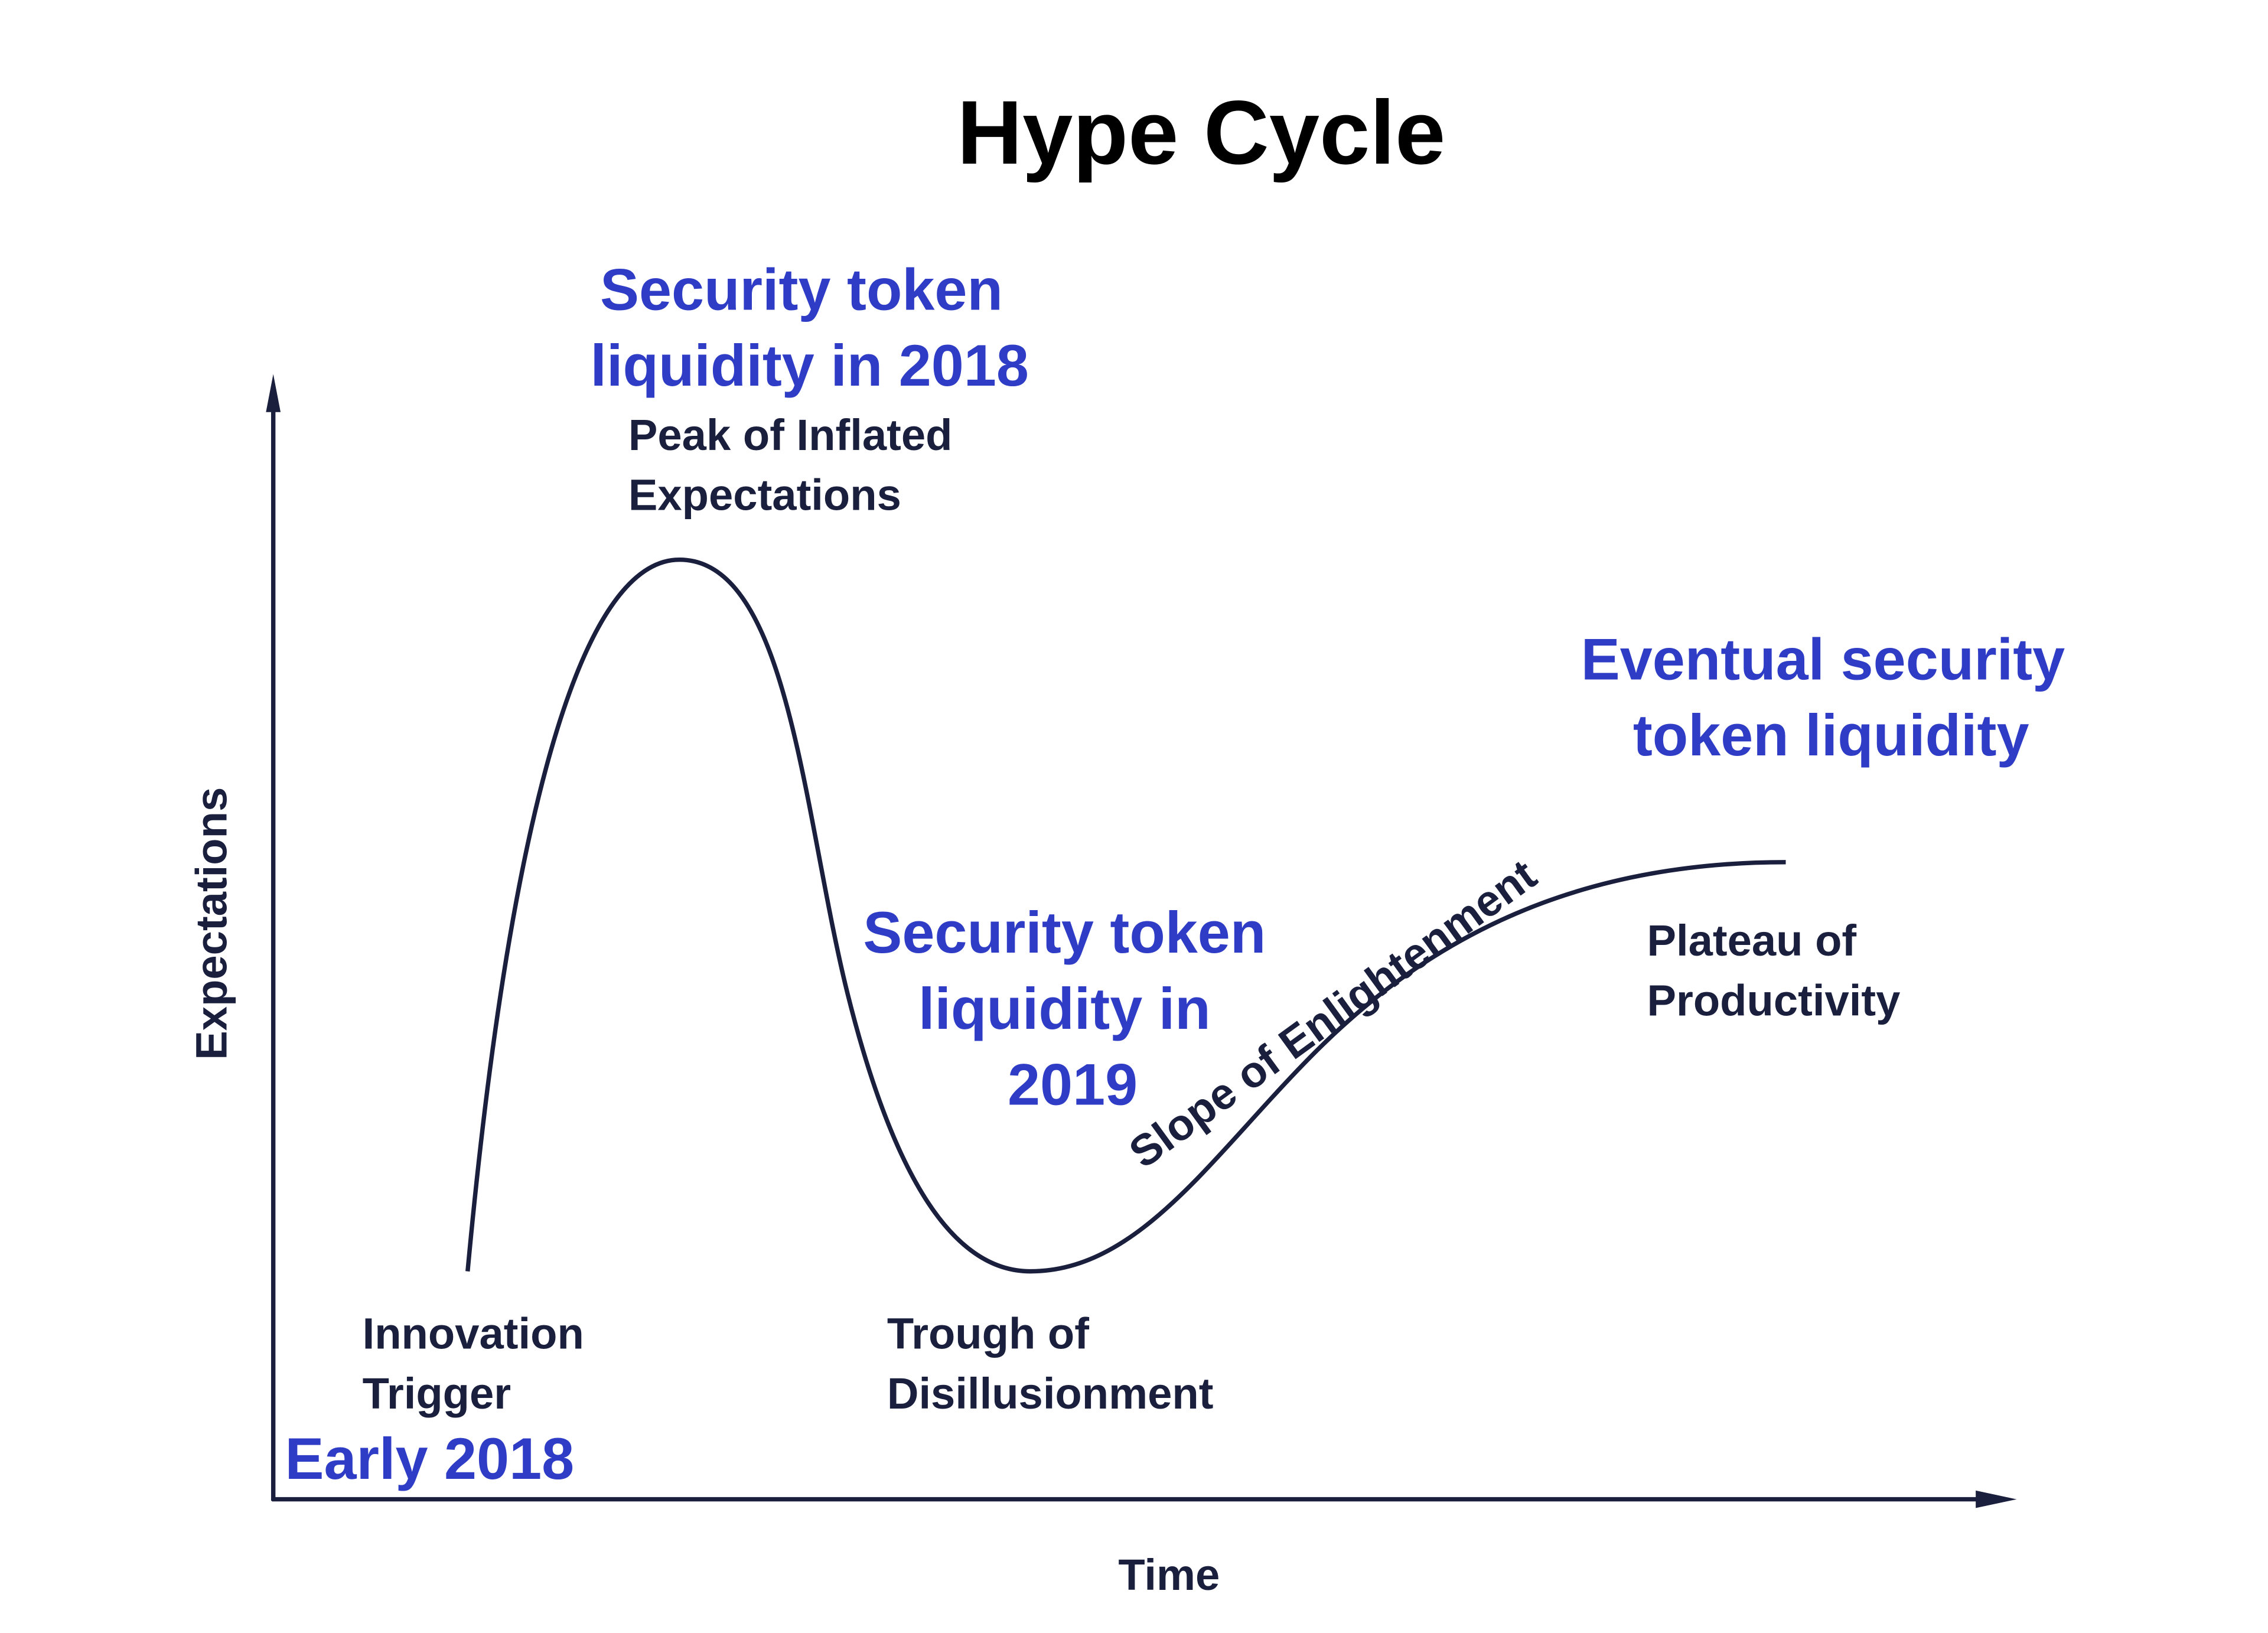 This screenshot has width=2268, height=1633. Describe the element at coordinates (1050, 1363) in the screenshot. I see `phase-label: Trough of Disillusionment` at that location.